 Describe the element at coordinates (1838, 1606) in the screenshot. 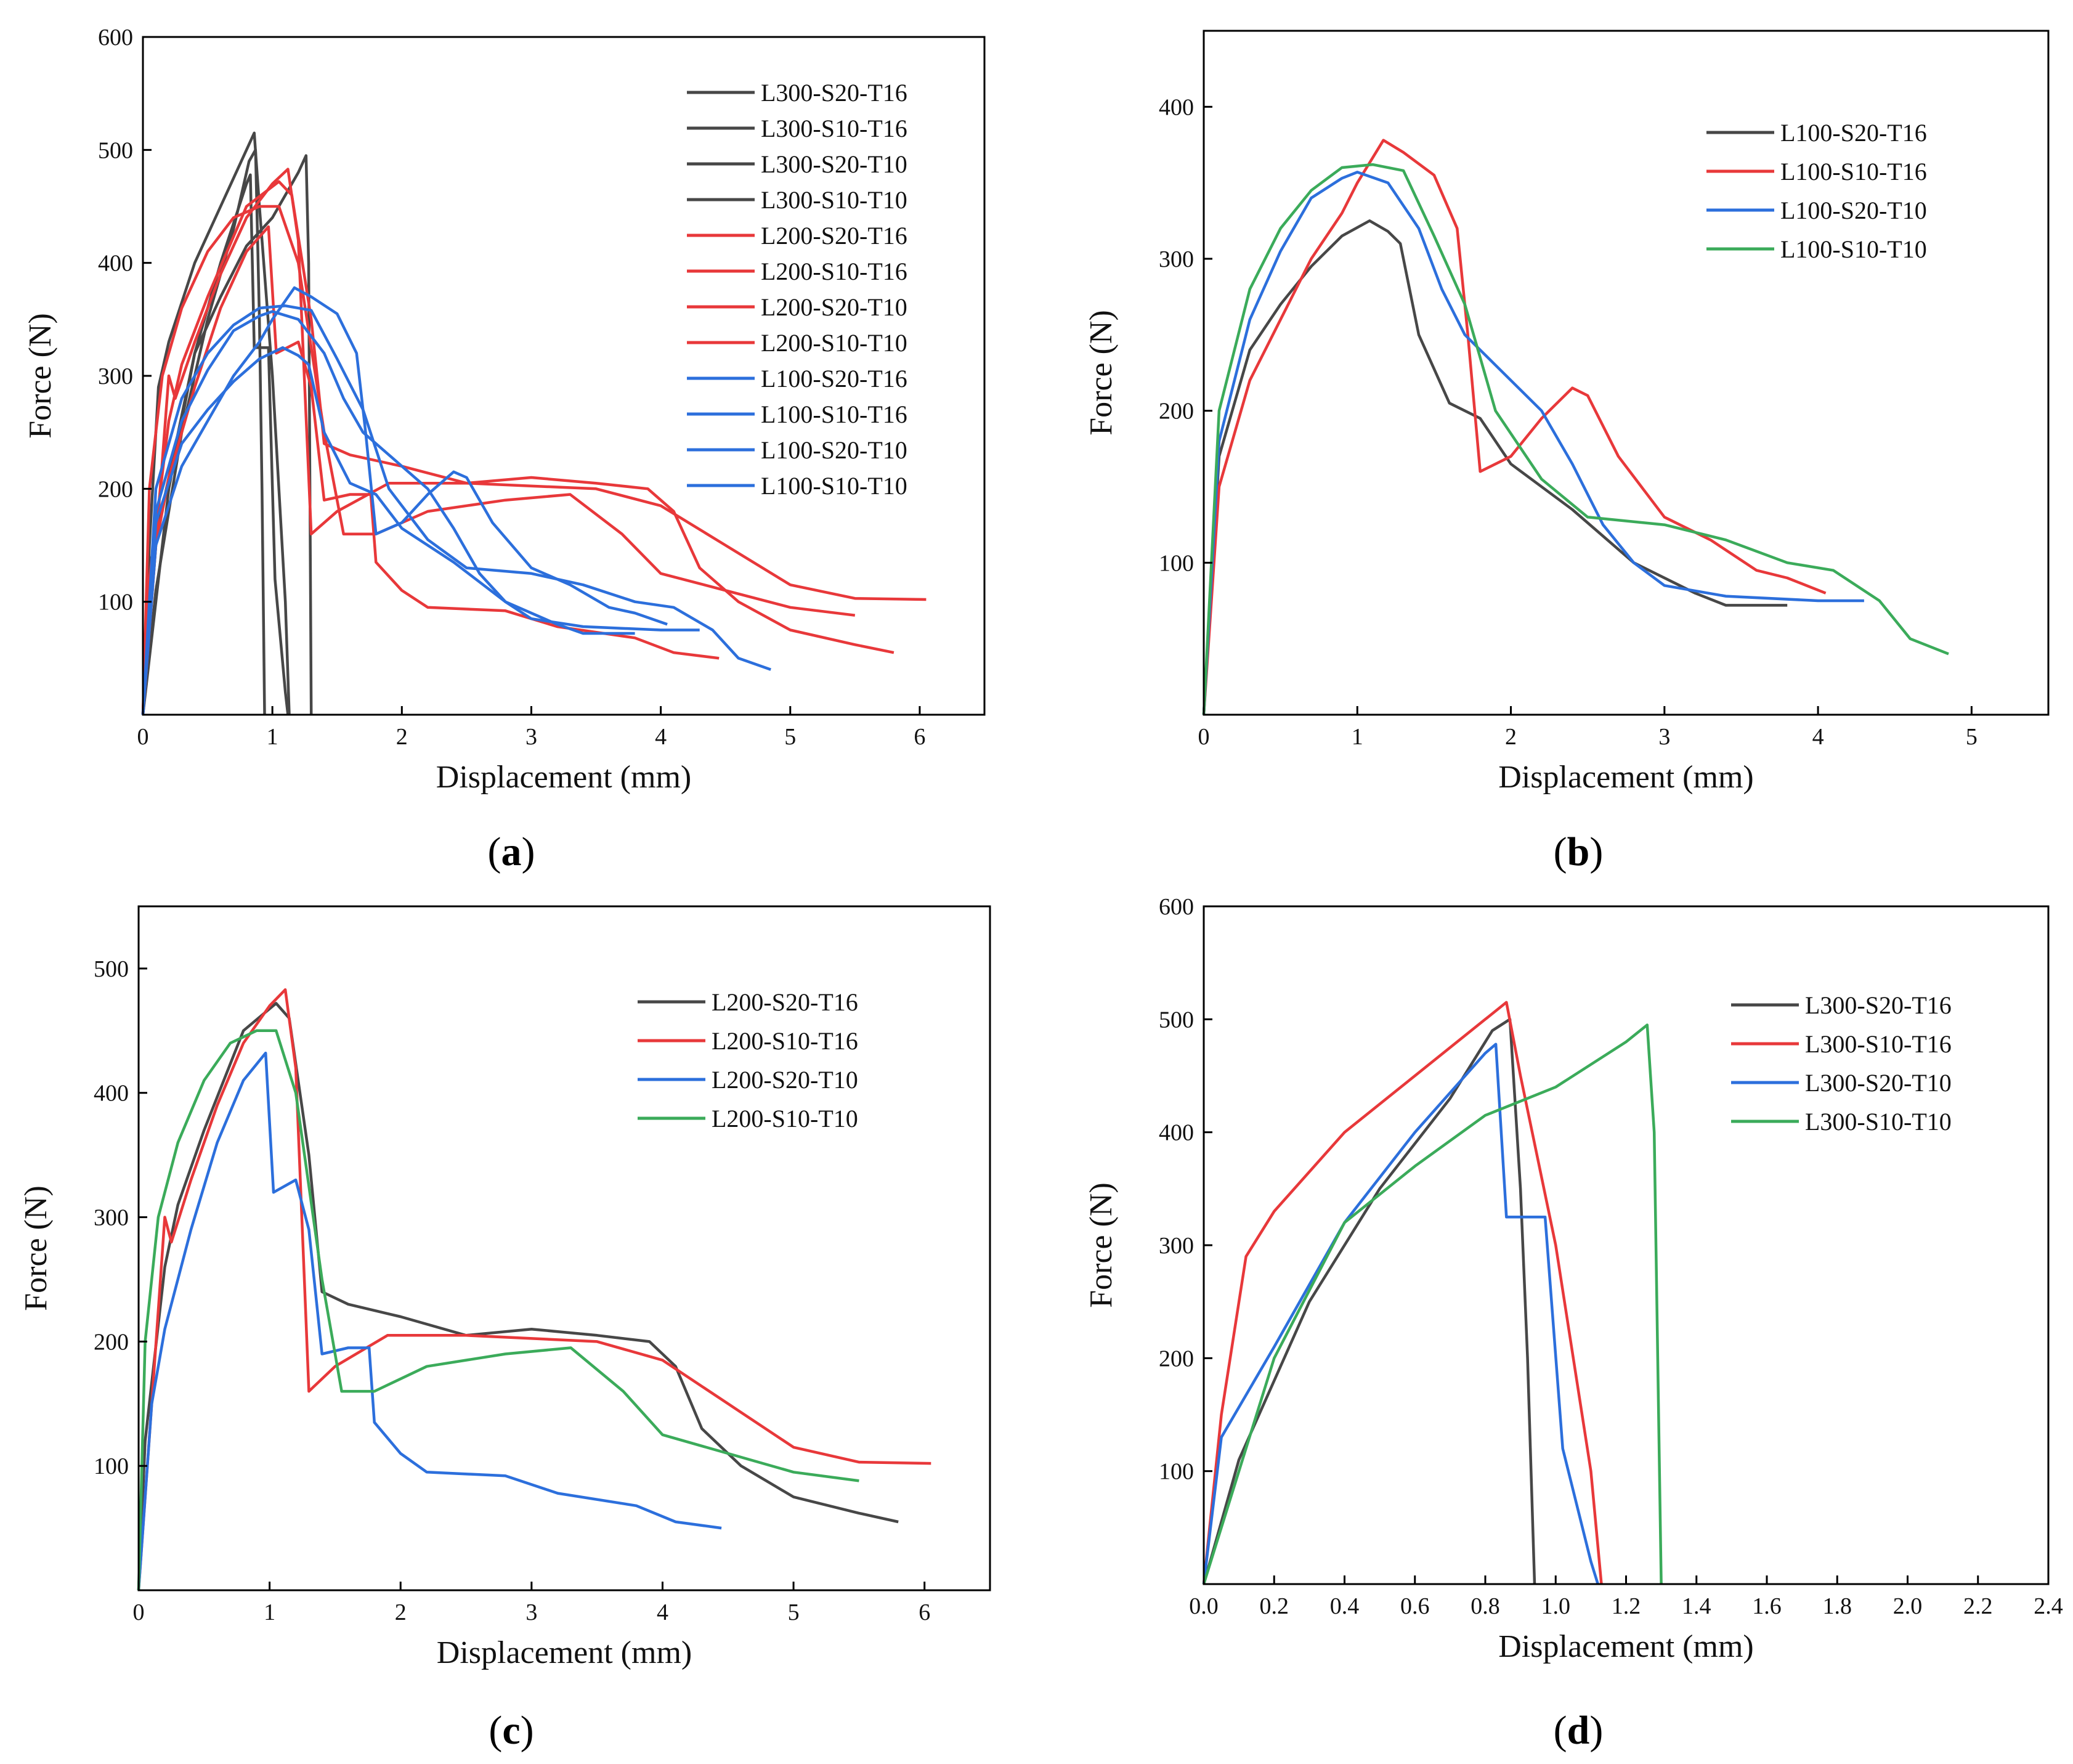

I see `x-tick-label: 1.8` at that location.